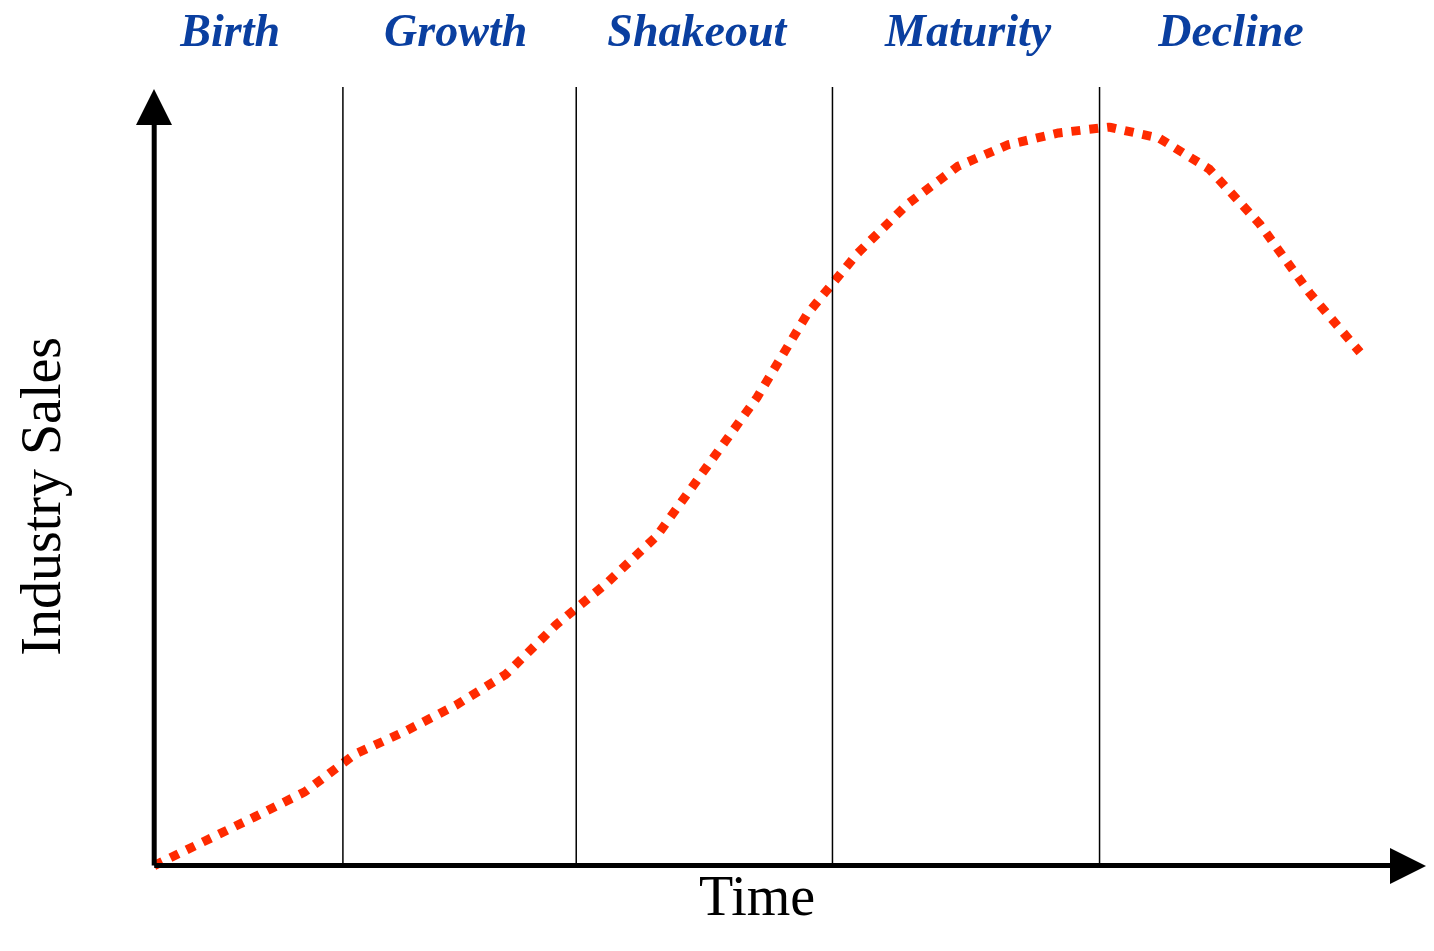 This screenshot has width=1434, height=951. Describe the element at coordinates (41, 496) in the screenshot. I see `y-axis-title: Industry Sales` at that location.